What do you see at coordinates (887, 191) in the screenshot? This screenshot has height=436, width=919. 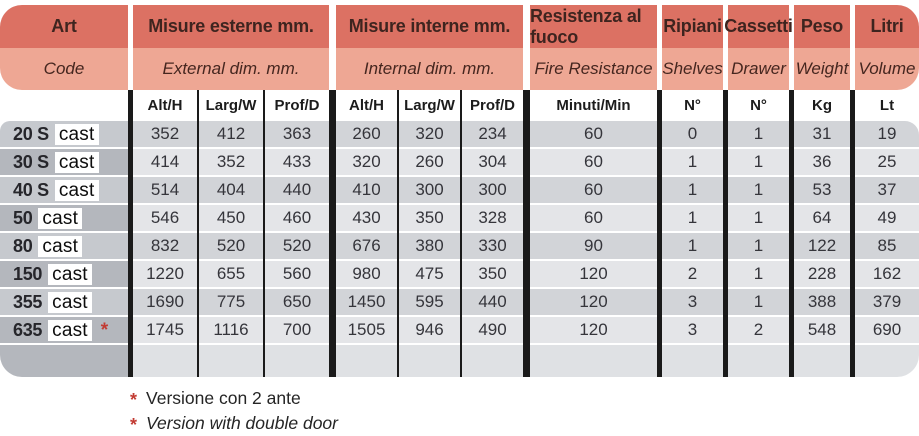 I see `table-cell: 37` at bounding box center [887, 191].